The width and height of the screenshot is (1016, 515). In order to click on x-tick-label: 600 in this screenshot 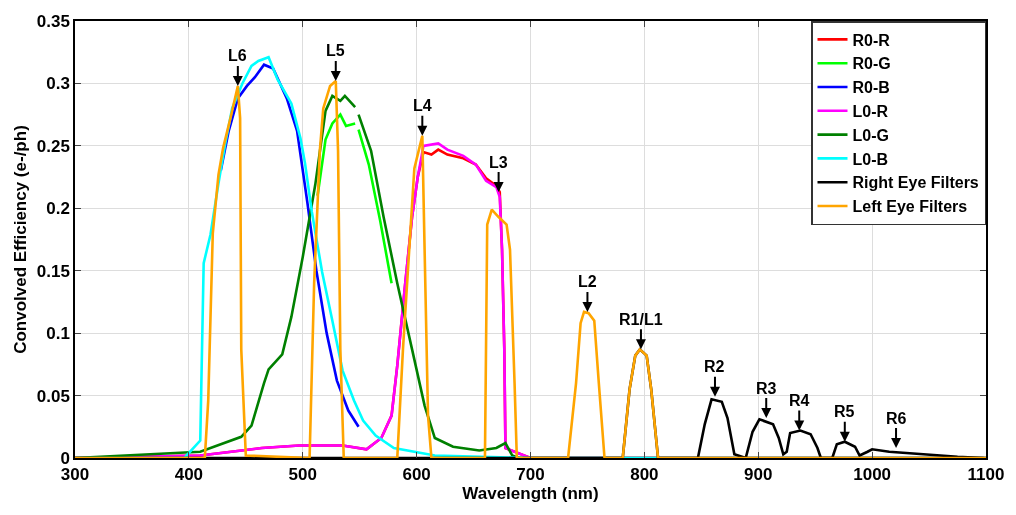, I will do `click(416, 475)`.